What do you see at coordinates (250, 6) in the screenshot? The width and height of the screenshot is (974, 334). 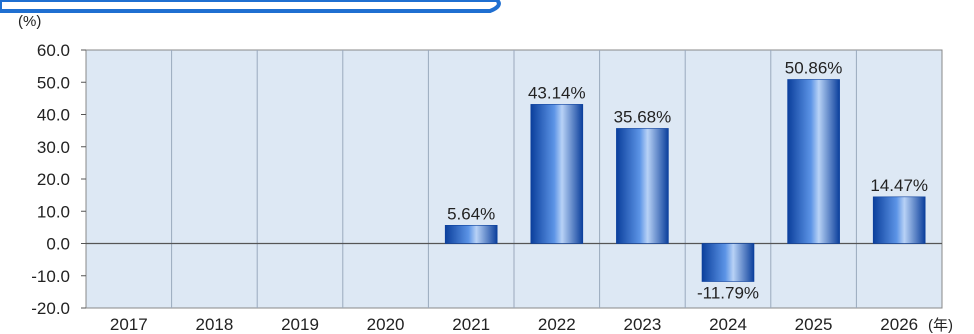 I see `header-bar-decoration` at bounding box center [250, 6].